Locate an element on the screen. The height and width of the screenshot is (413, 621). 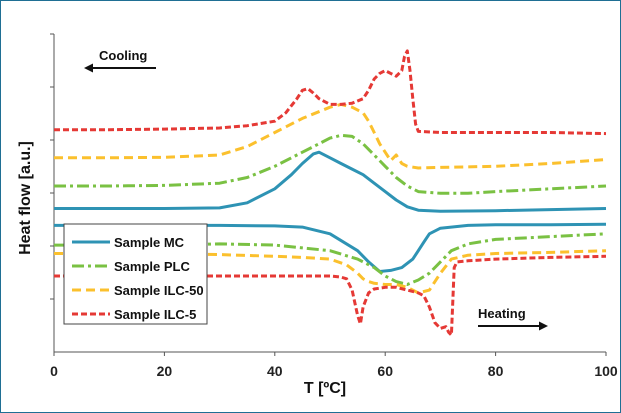
heating-annotation: Heating is located at coordinates (513, 318).